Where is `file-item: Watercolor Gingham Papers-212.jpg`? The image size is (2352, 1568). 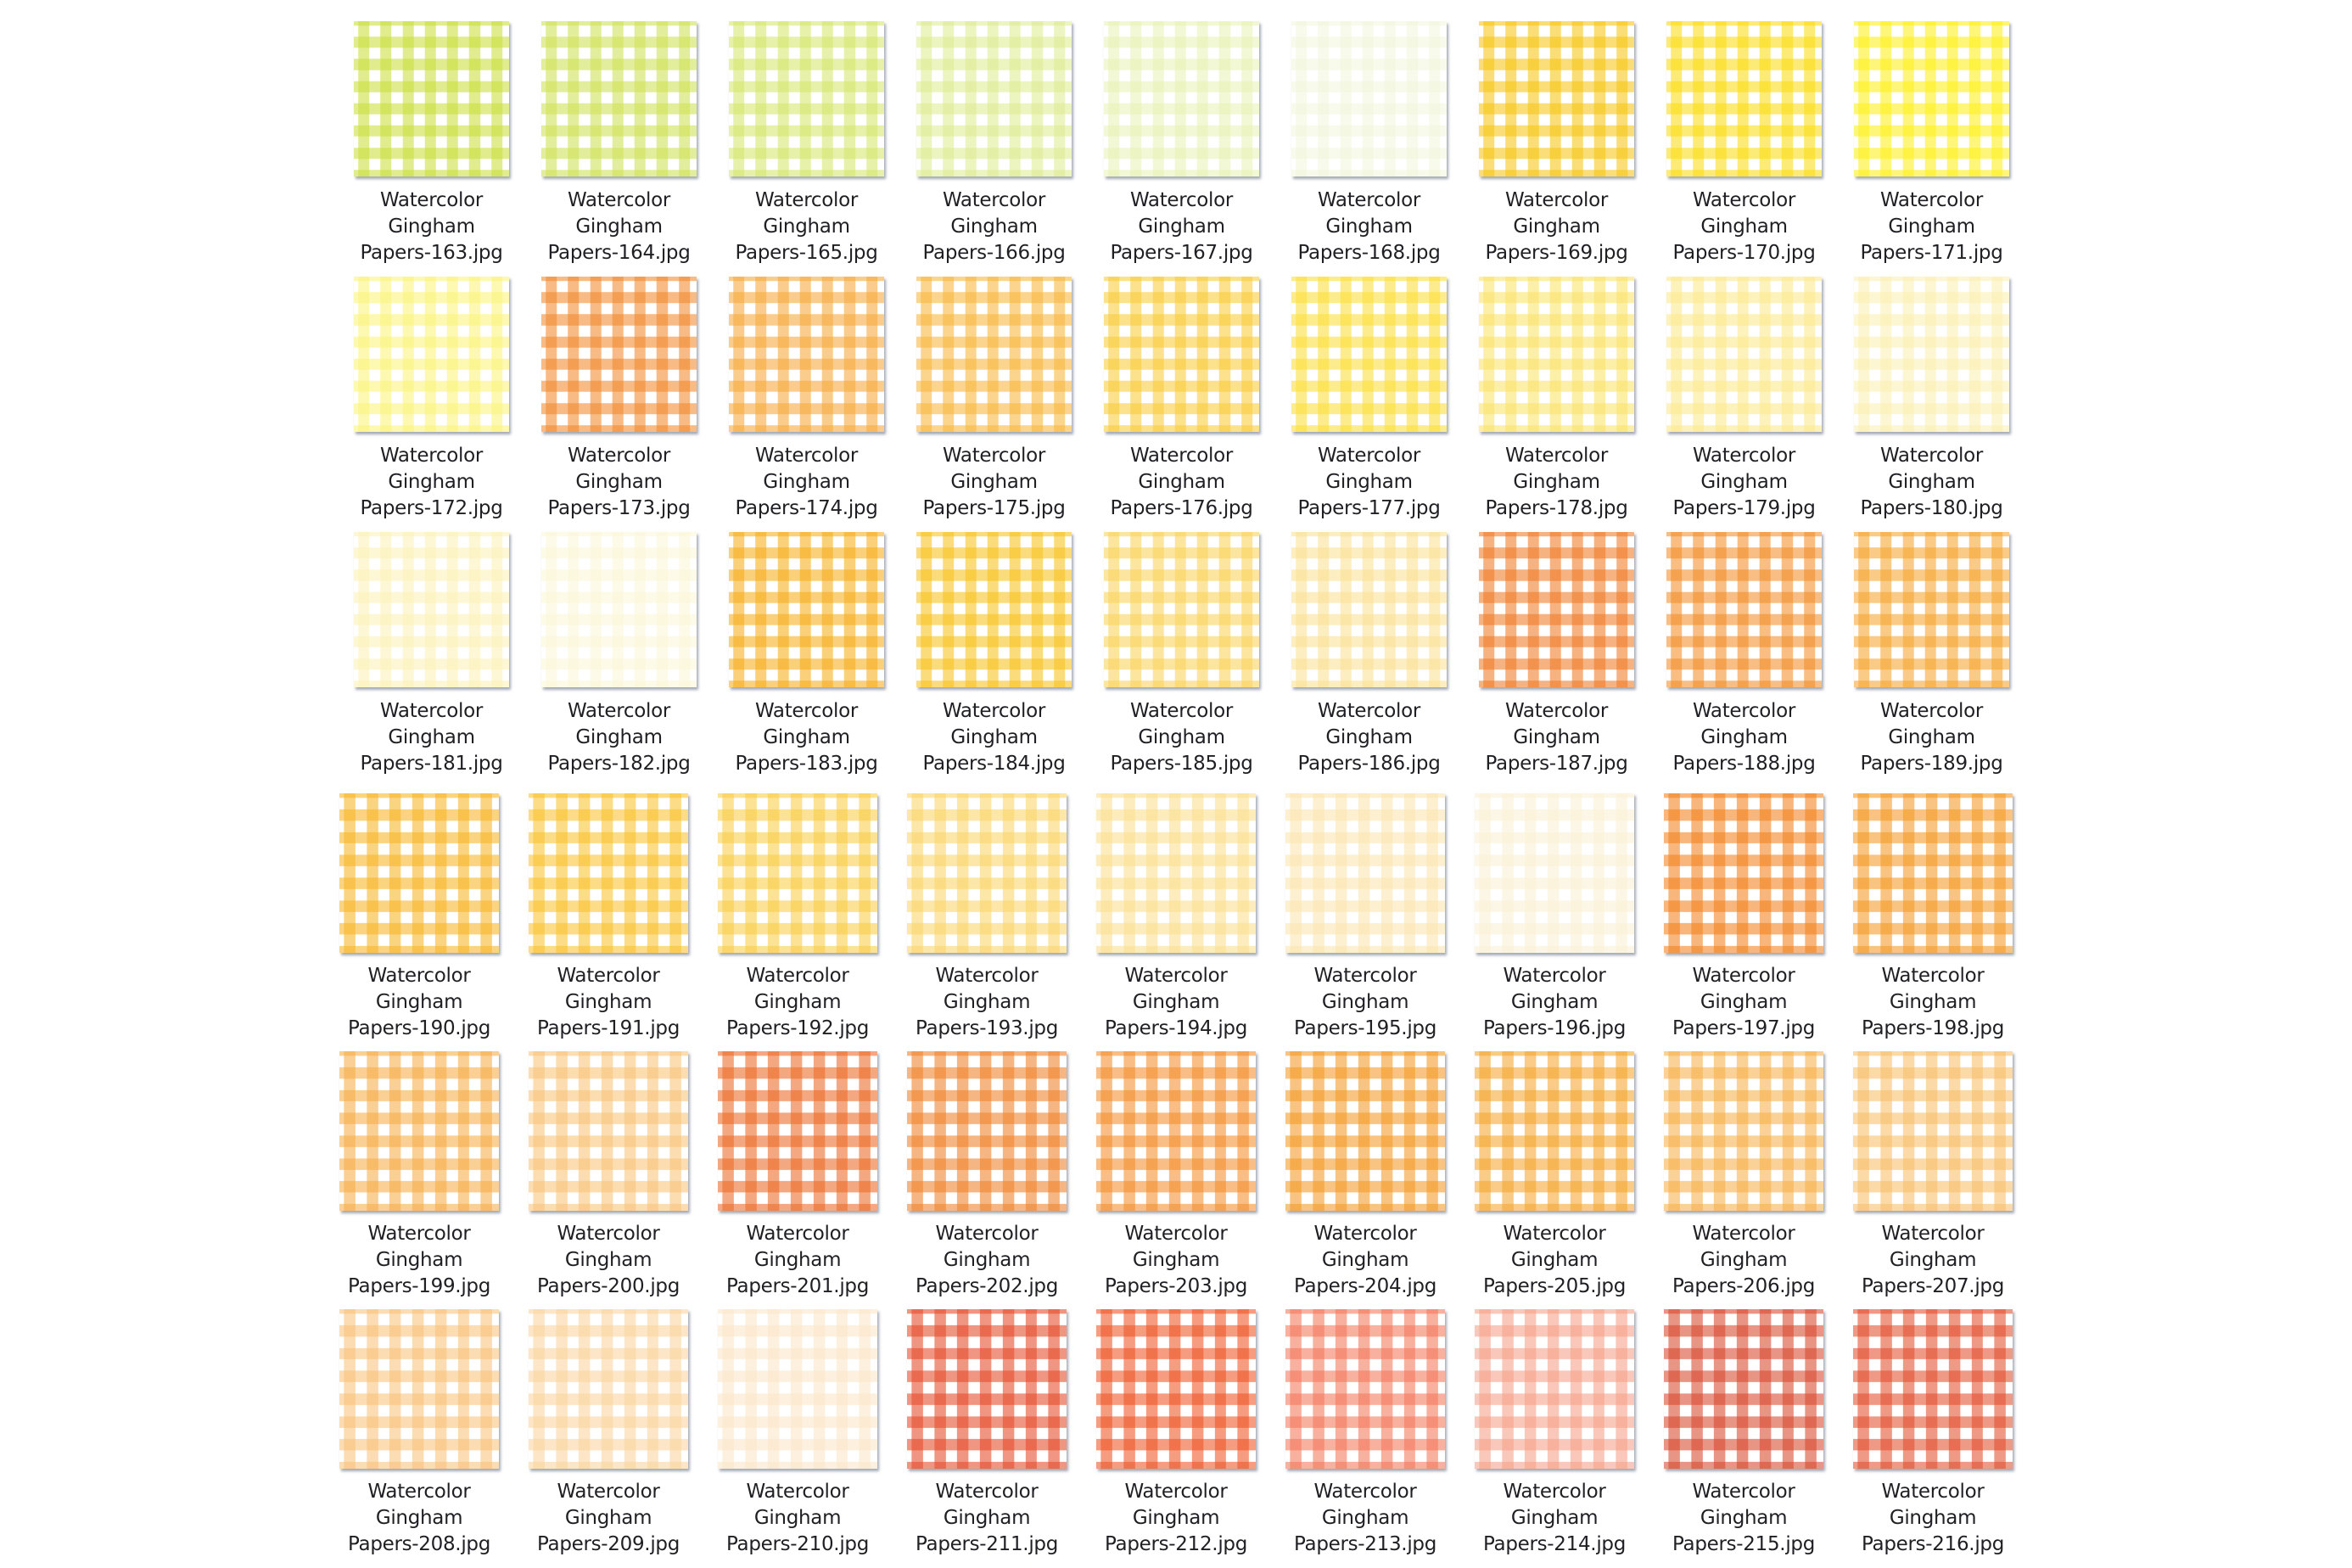 file-item: Watercolor Gingham Papers-212.jpg is located at coordinates (1176, 1434).